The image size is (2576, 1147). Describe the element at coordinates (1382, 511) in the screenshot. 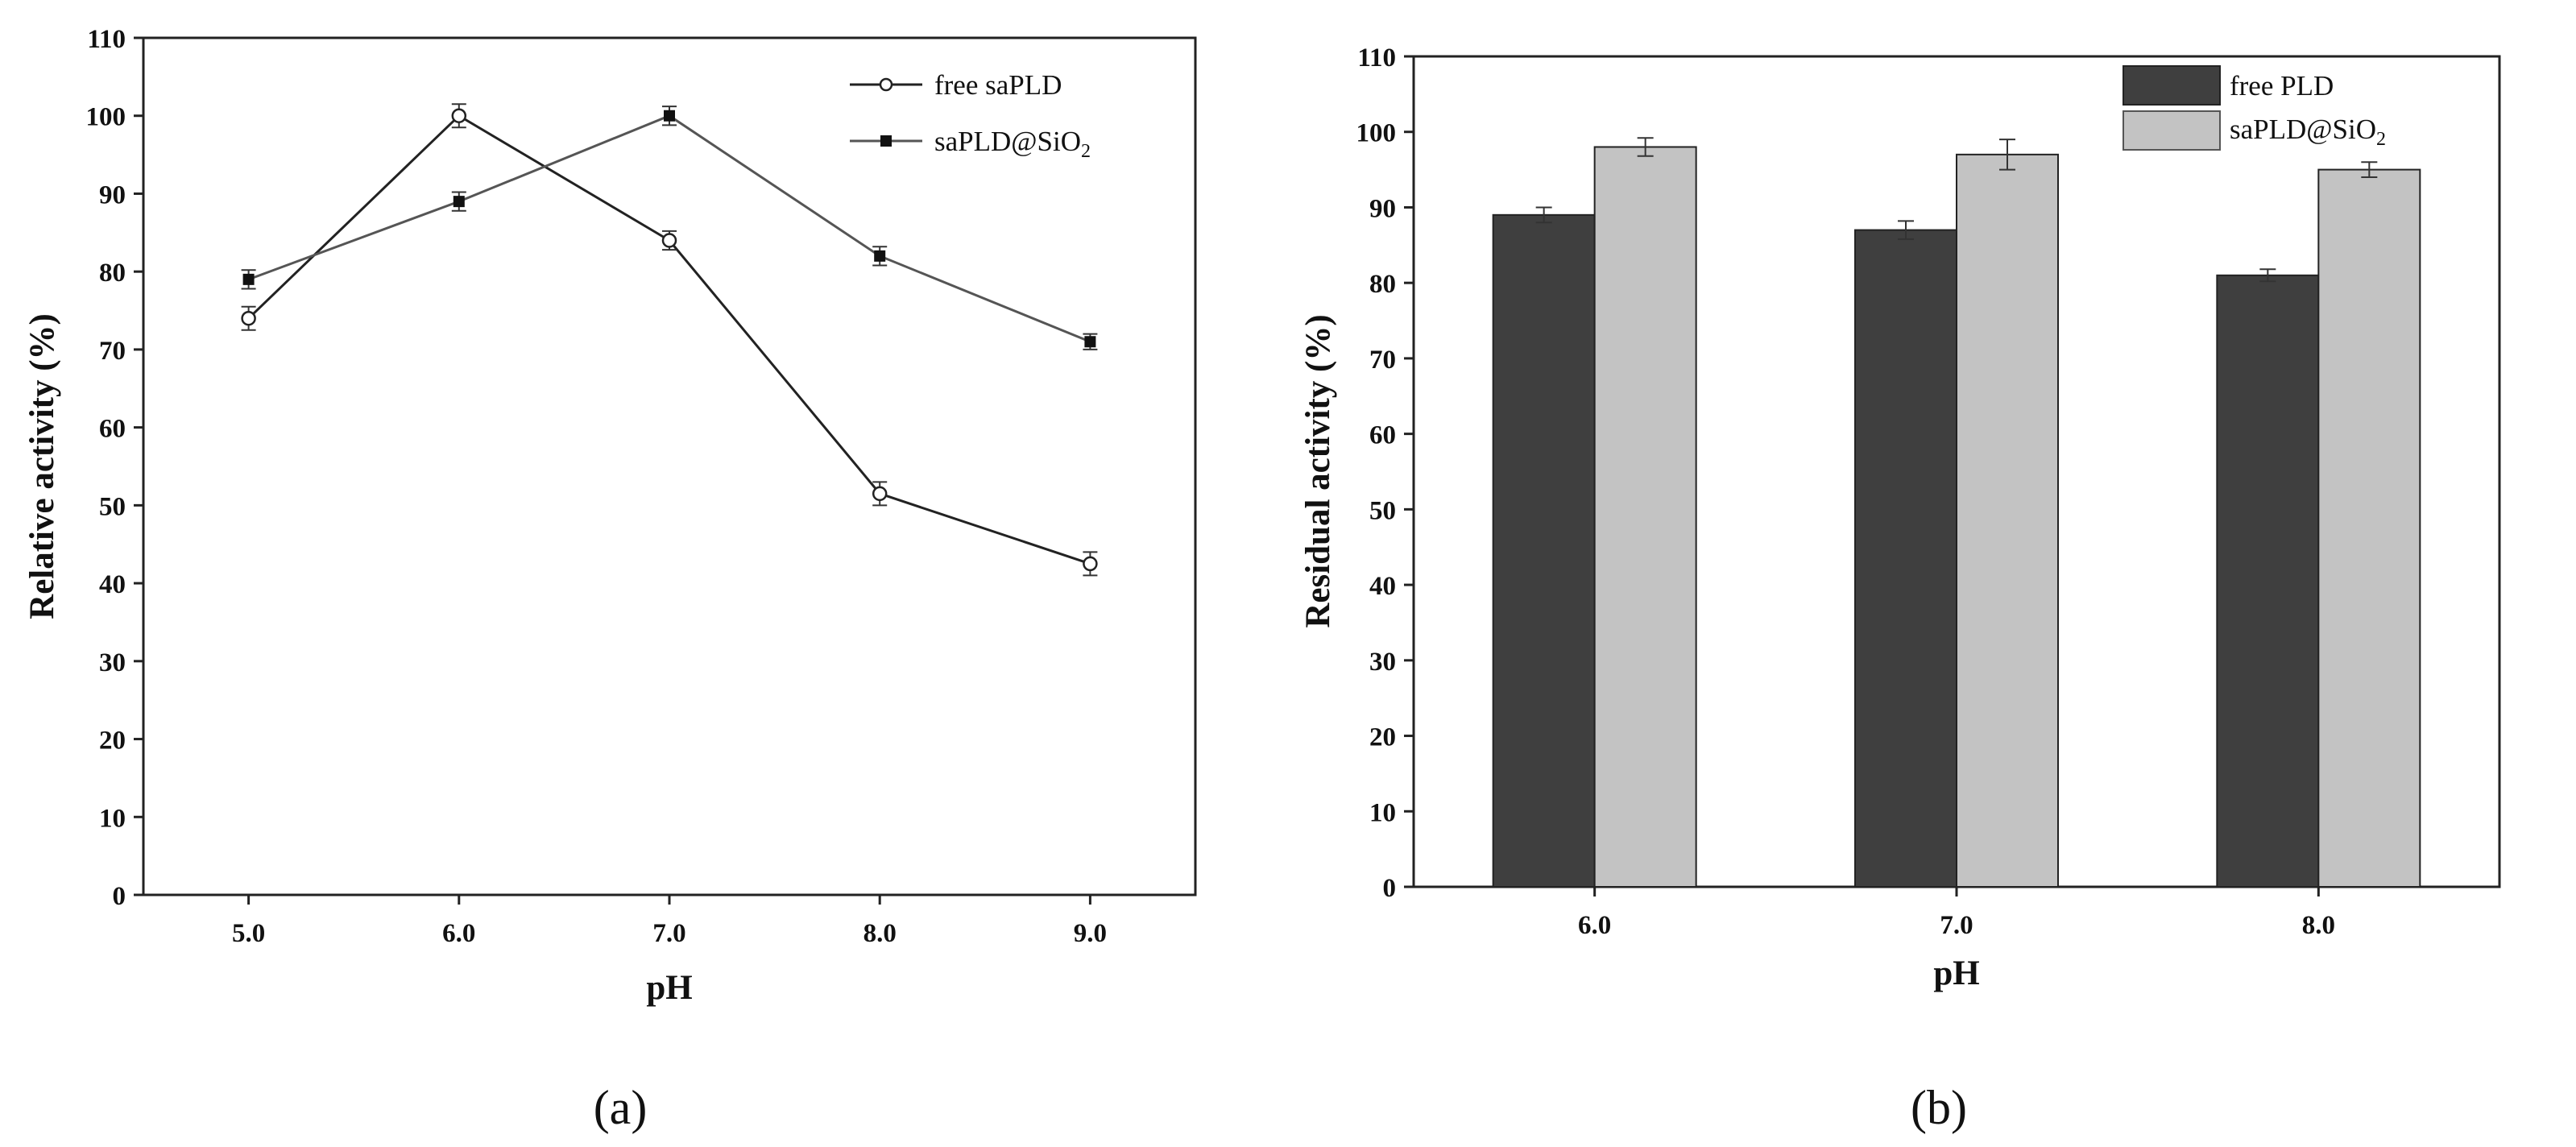

I see `y-tick-label-b: 50` at that location.